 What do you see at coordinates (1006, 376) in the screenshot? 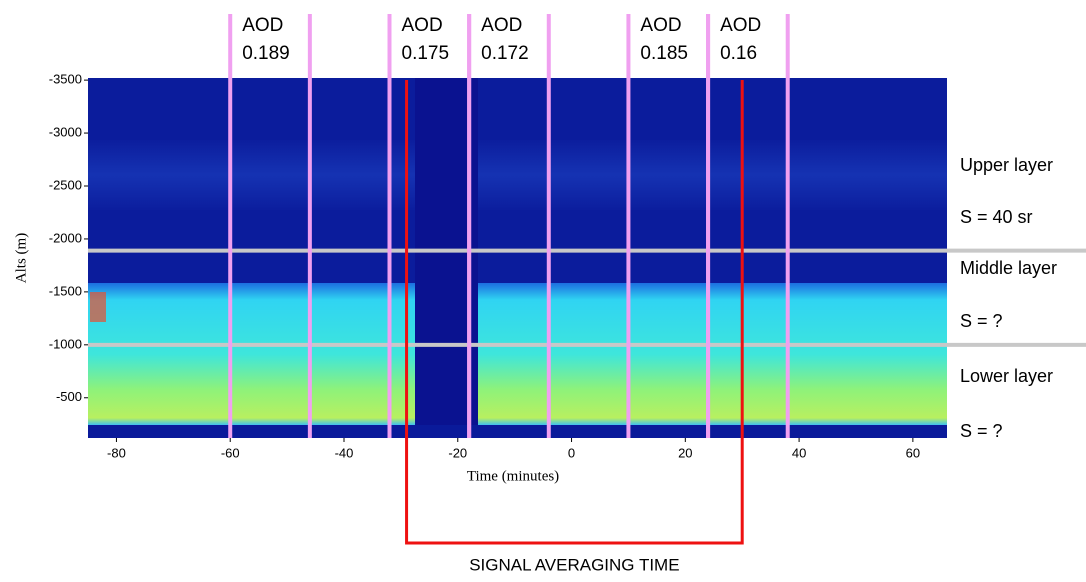
I see `layer-name: Lower layer` at bounding box center [1006, 376].